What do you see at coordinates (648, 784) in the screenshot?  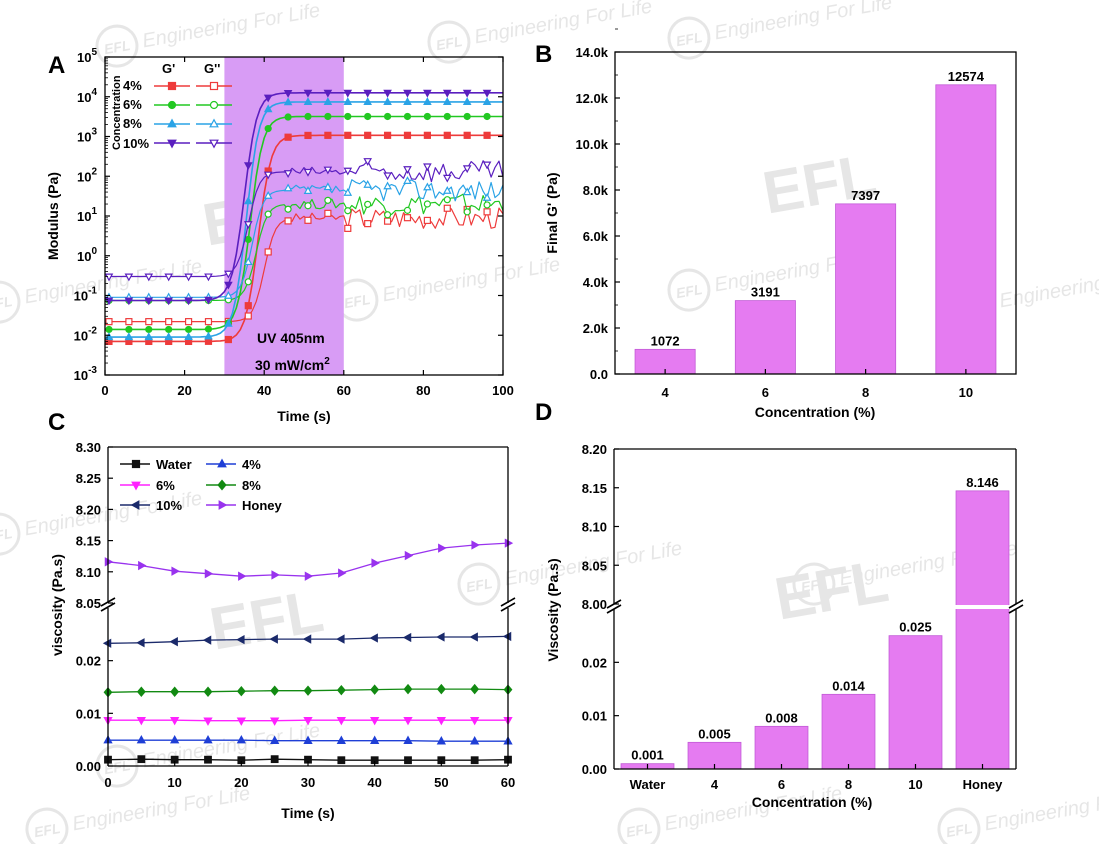 I see `x-tick-label: Water` at bounding box center [648, 784].